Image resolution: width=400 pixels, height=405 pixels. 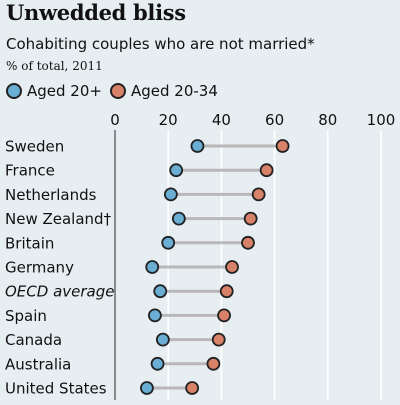 I want to click on point-aged-20-34-australia, so click(x=213, y=363).